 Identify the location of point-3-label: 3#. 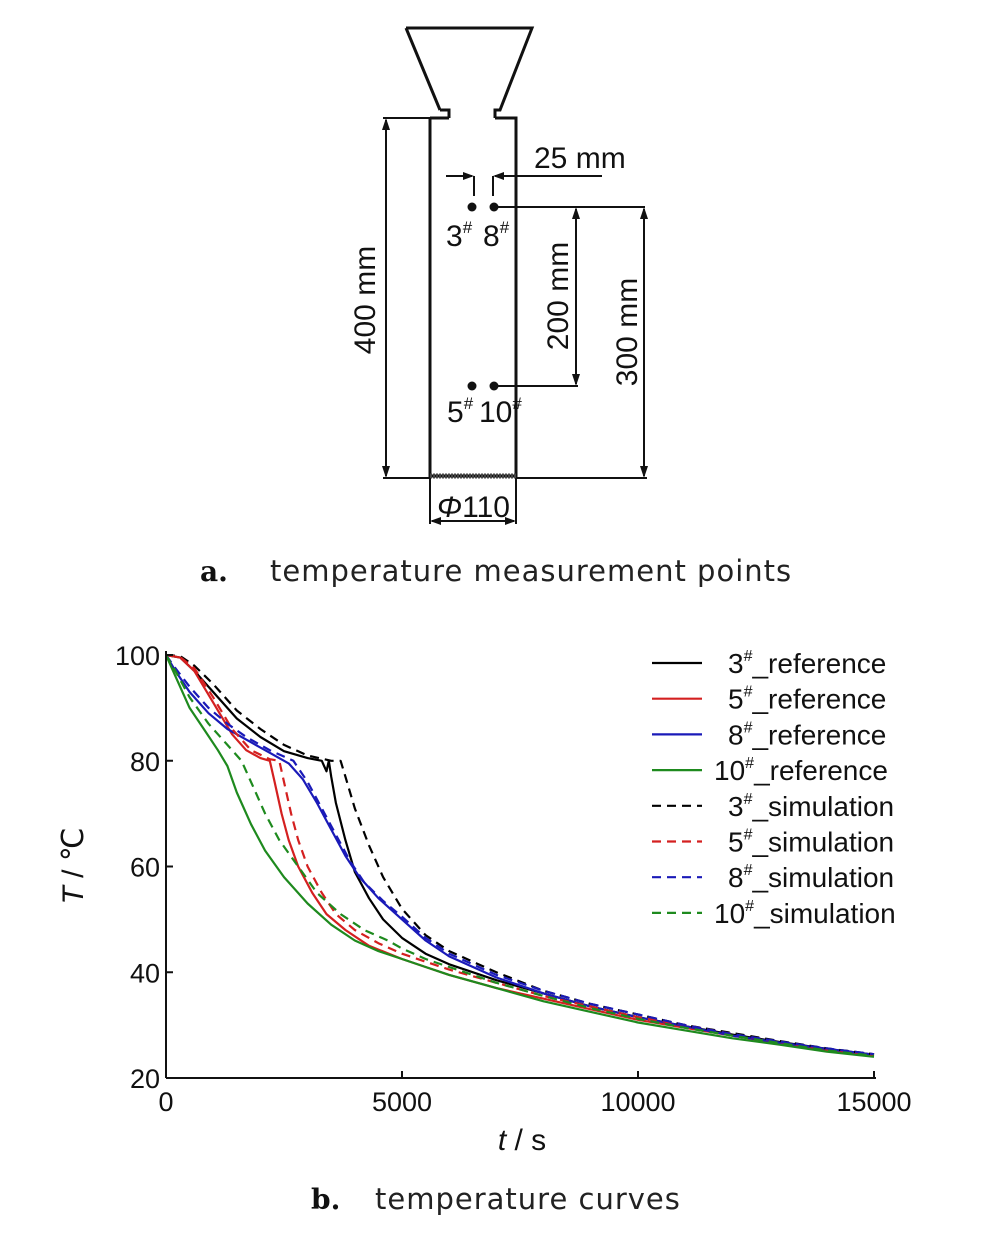
(459, 235).